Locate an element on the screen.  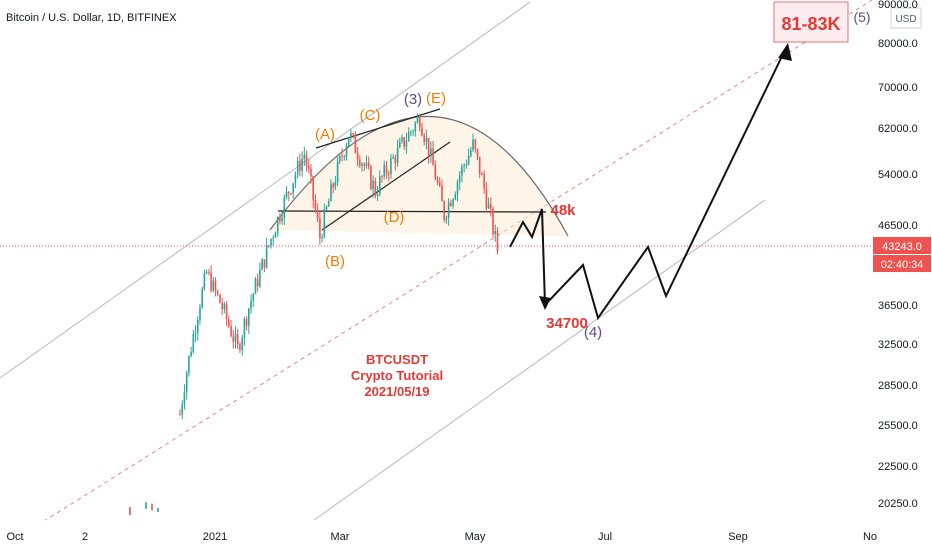
currency-badge is located at coordinates (906, 18).